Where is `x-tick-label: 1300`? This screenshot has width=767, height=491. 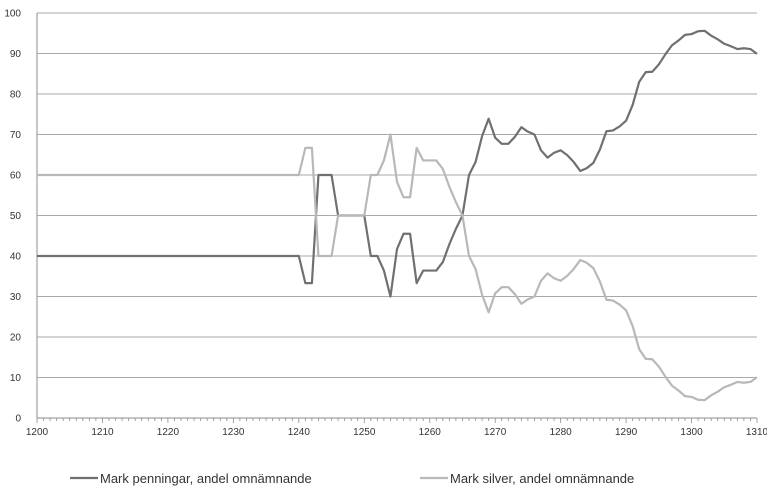
x-tick-label: 1300 is located at coordinates (691, 432).